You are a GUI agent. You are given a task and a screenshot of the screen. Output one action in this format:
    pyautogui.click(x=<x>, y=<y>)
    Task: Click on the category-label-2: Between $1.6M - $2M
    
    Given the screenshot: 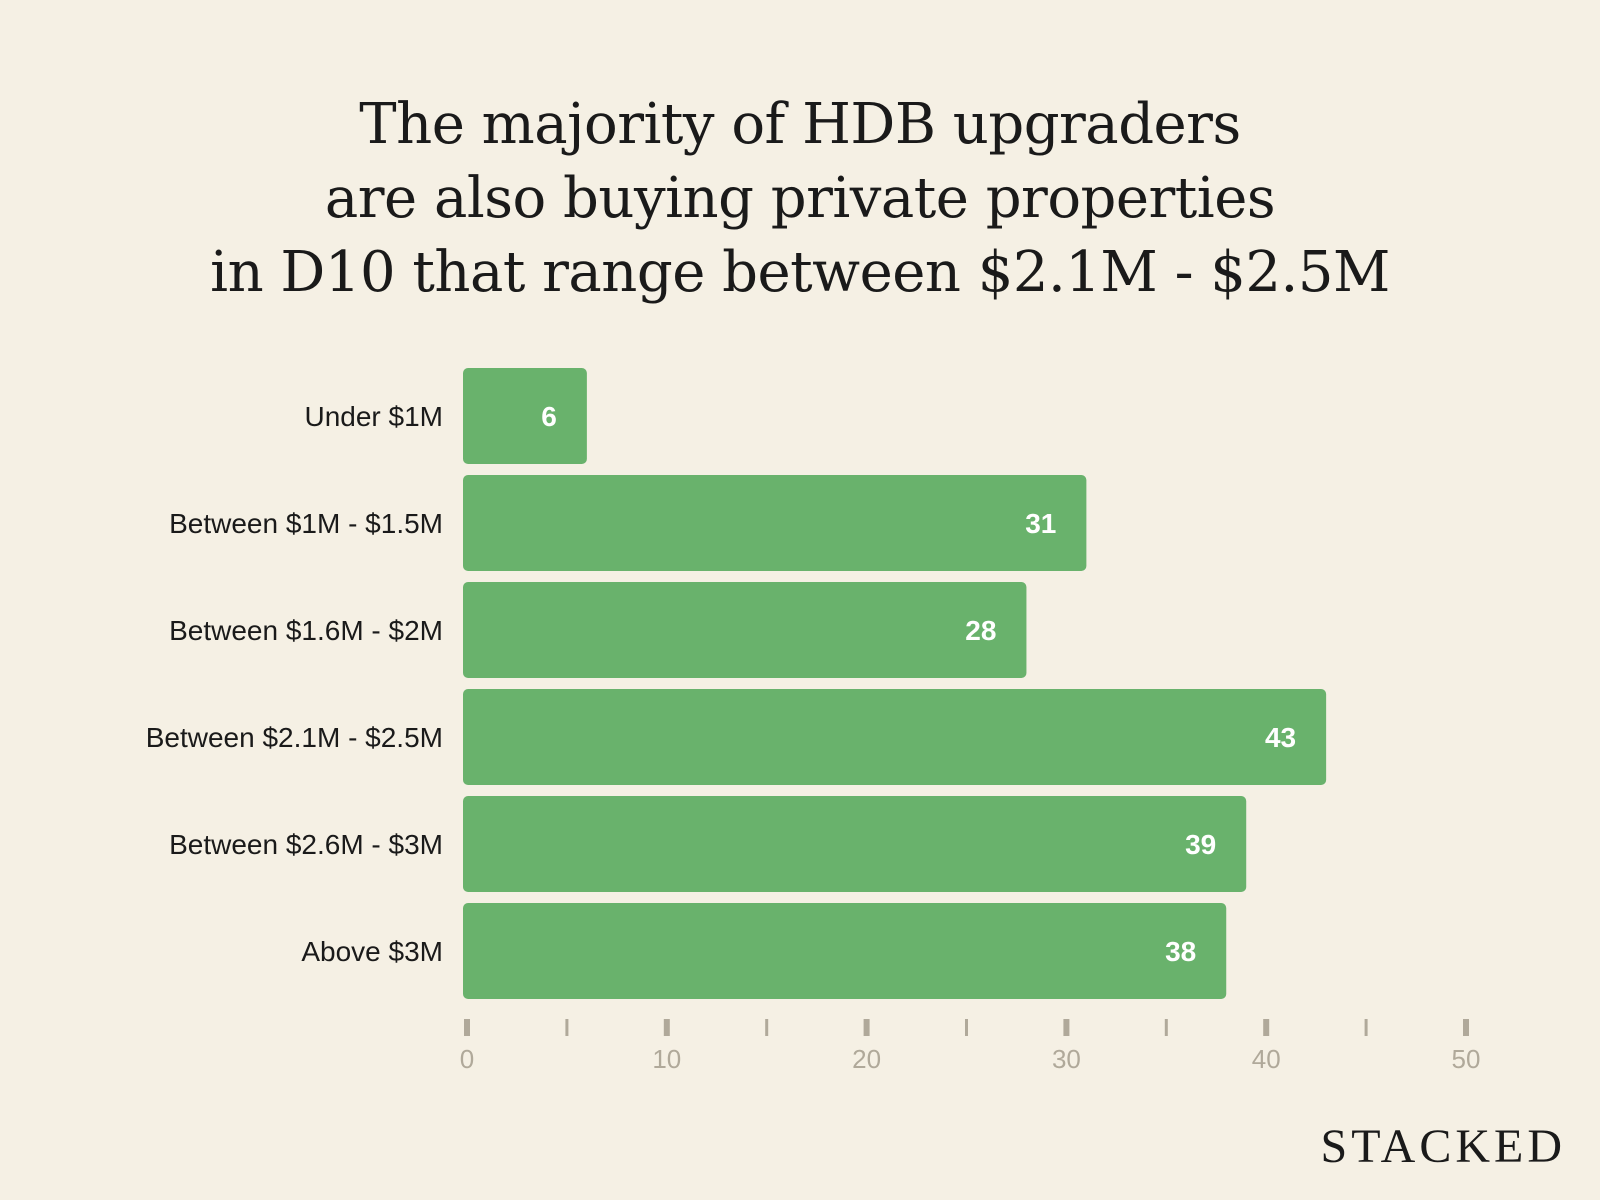 What is the action you would take?
    pyautogui.click(x=306, y=630)
    